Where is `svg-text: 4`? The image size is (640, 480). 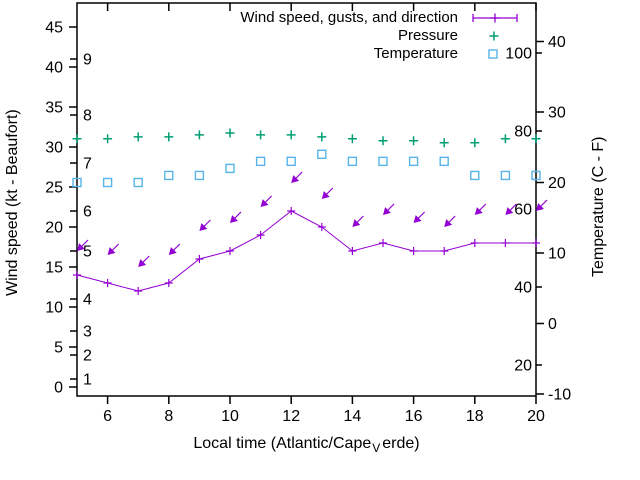
svg-text: 4 is located at coordinates (87, 300).